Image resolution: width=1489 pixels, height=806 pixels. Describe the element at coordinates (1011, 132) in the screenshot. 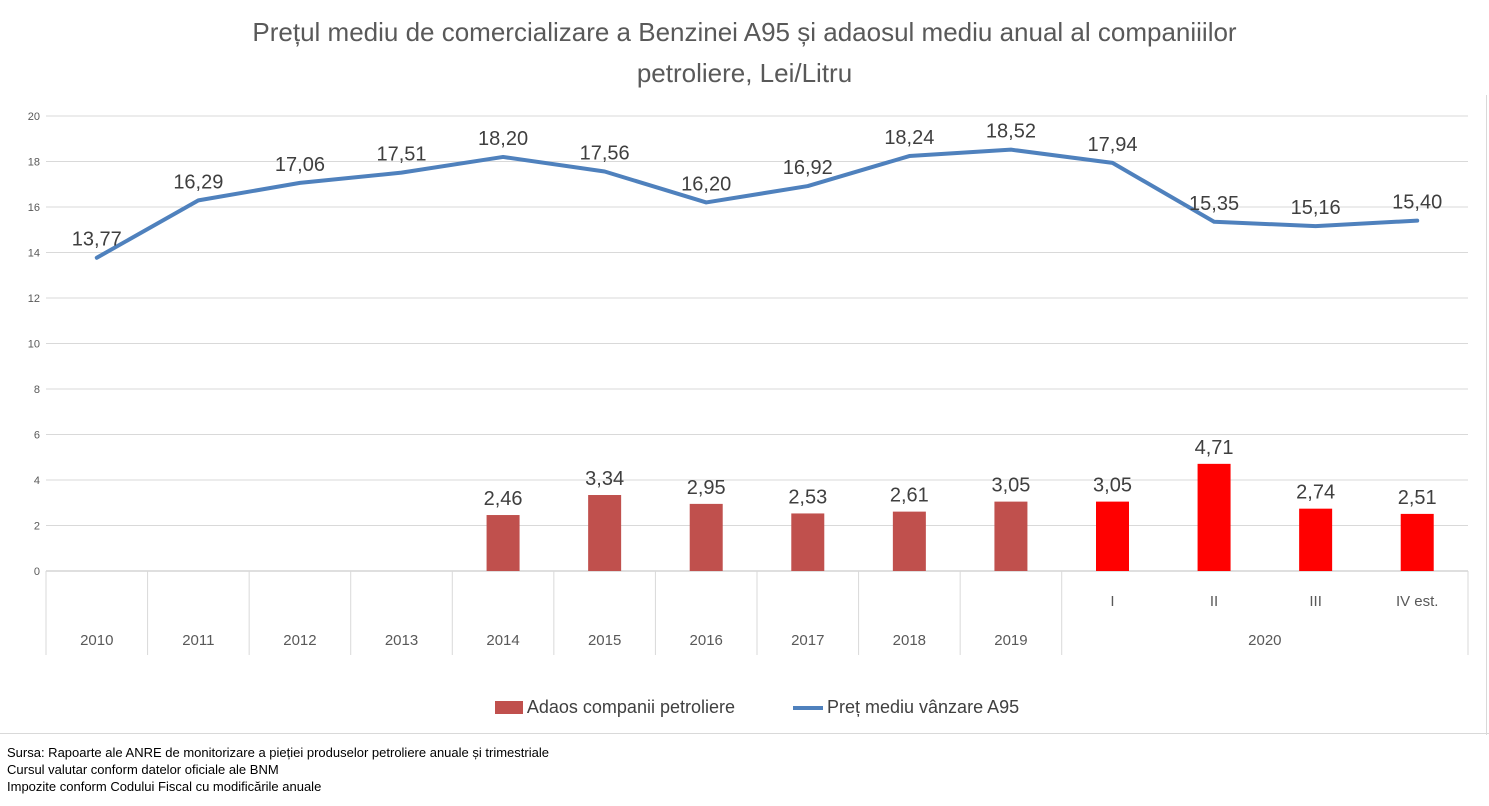

I see `svg-text: 18,52` at that location.